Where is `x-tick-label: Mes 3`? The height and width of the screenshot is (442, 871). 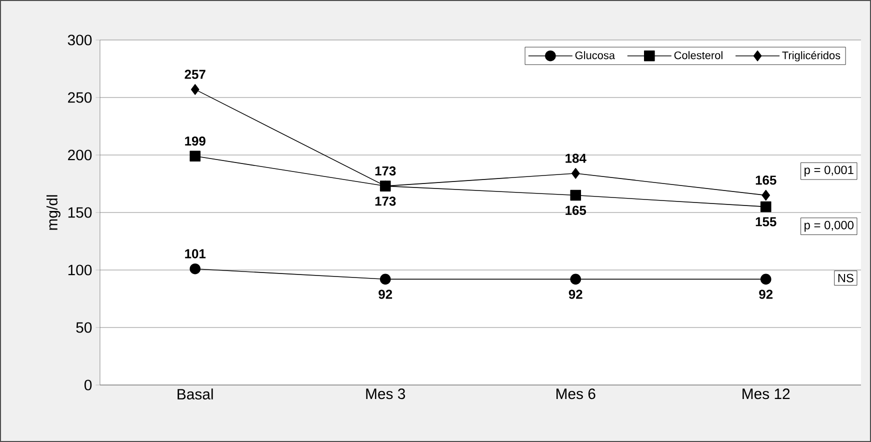 x-tick-label: Mes 3 is located at coordinates (386, 394).